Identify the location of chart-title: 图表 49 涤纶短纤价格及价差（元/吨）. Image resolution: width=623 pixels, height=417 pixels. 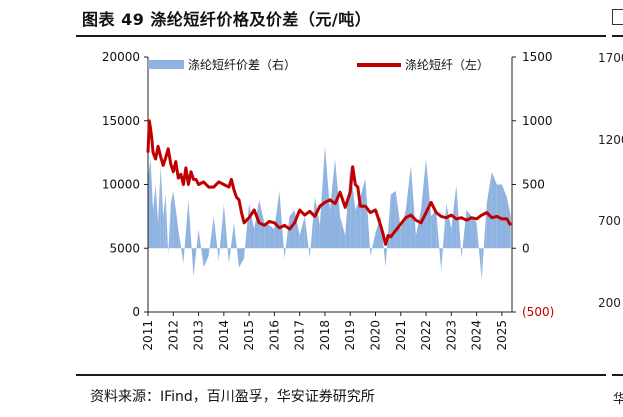
(227, 19).